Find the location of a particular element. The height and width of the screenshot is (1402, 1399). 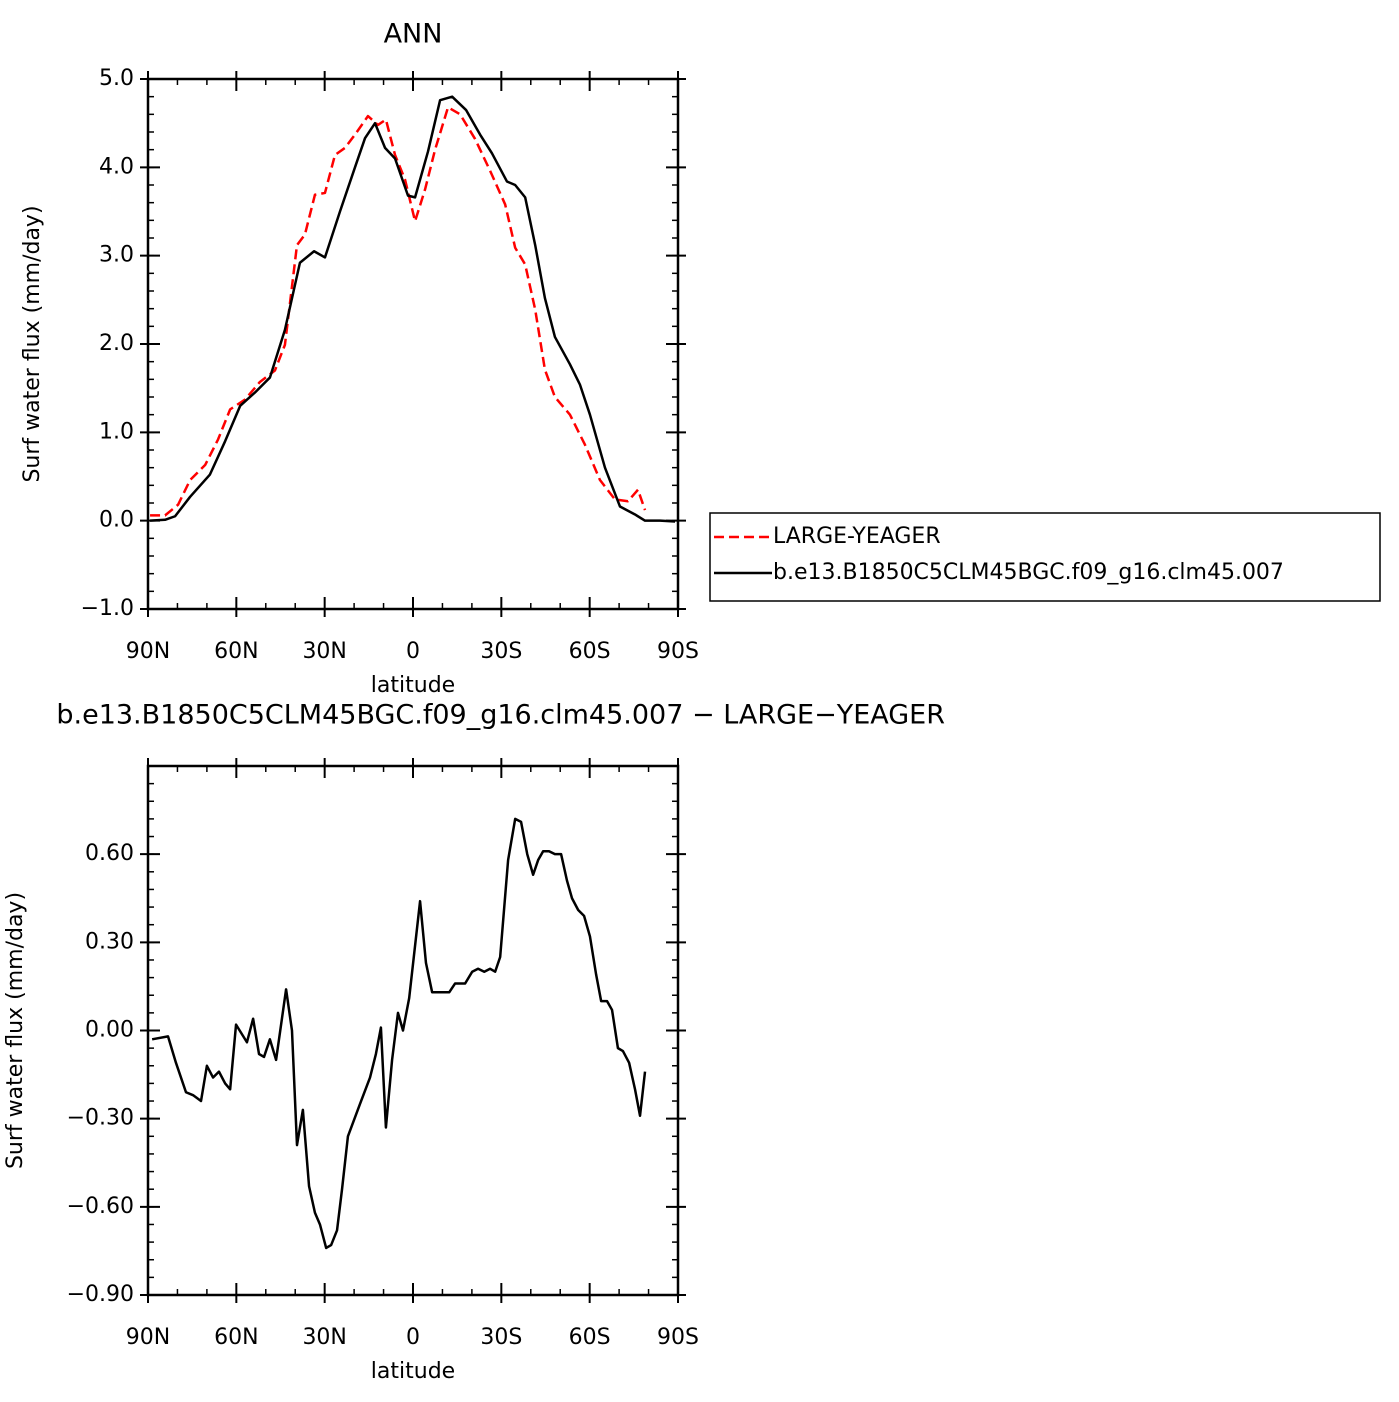

y-tick-label: 4.0 is located at coordinates (116, 166).